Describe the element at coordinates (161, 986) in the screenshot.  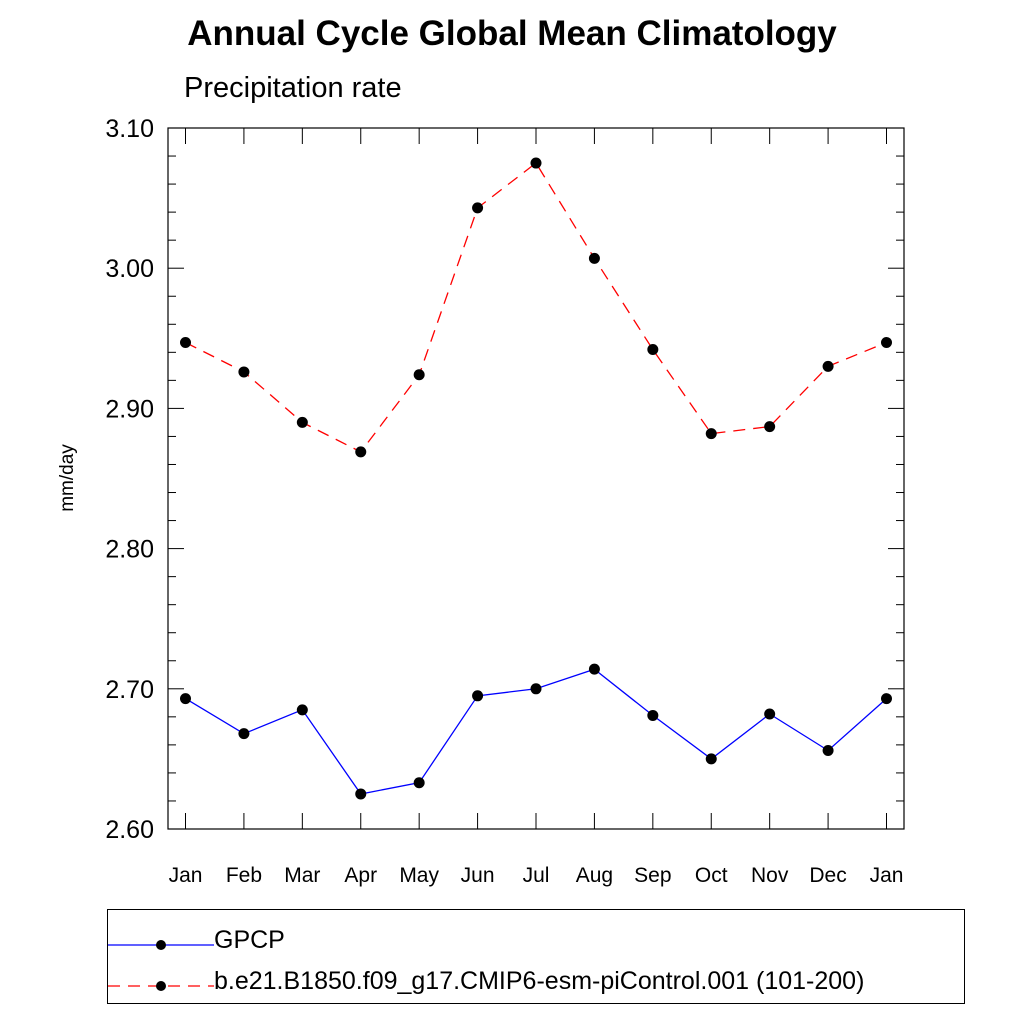
I see `legend-swatch-model` at that location.